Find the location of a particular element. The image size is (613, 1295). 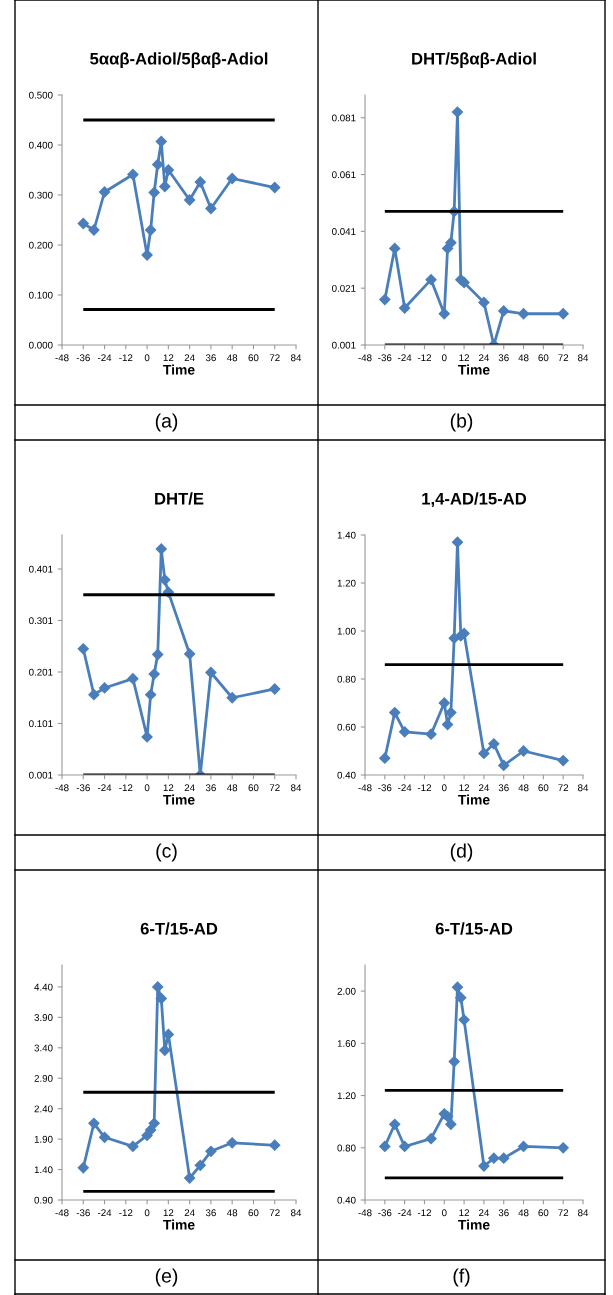

chart-title: 1,4-AD/15-AD is located at coordinates (474, 500).